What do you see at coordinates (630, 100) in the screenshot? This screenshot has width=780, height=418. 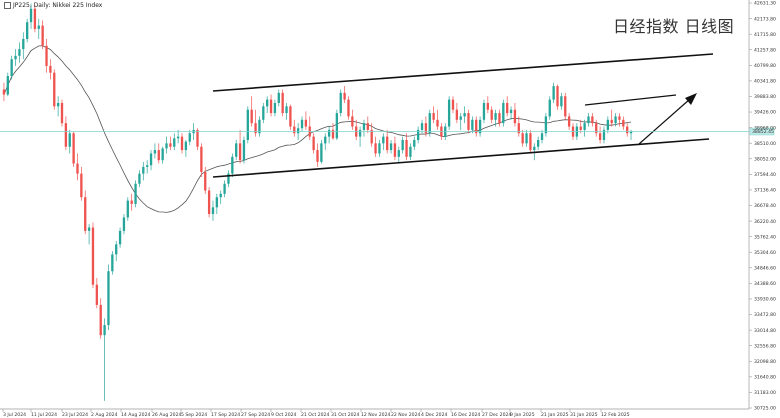 I see `projection-upper-line` at bounding box center [630, 100].